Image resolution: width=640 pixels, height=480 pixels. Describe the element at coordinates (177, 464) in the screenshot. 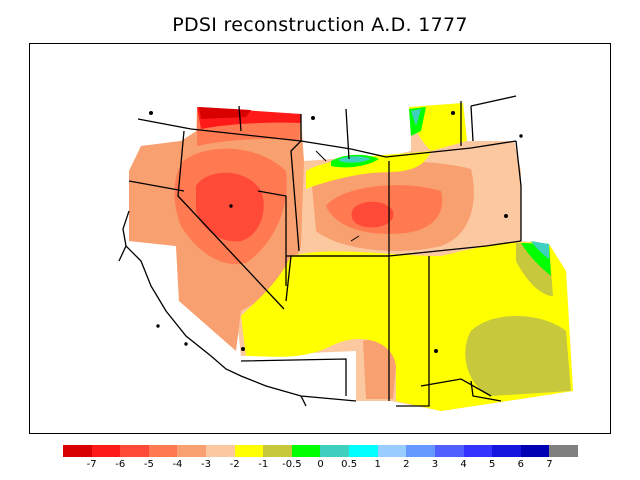

I see `legend-tick-label: -4` at that location.